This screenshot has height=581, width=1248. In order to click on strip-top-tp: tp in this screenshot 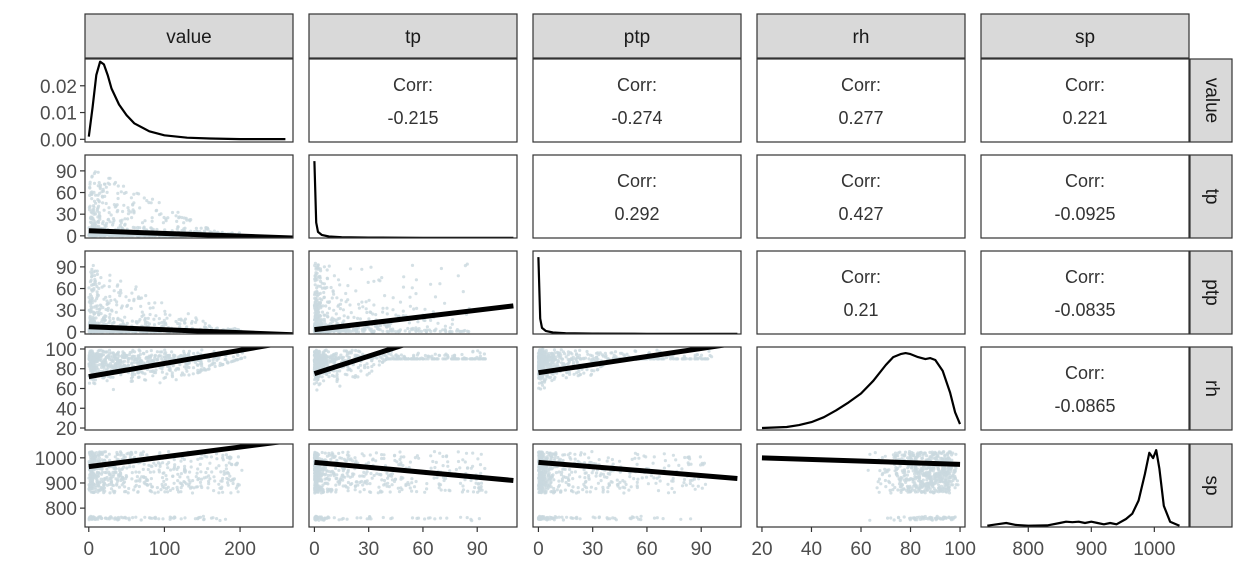, I will do `click(413, 36)`.